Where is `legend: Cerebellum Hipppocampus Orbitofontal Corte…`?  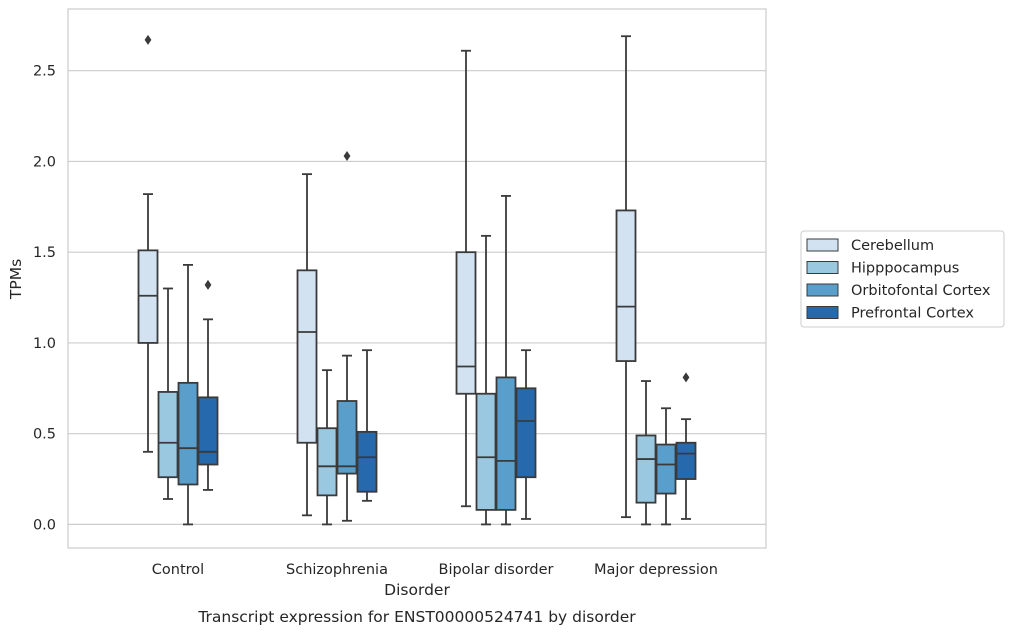
legend: Cerebellum Hipppocampus Orbitofontal Corte… is located at coordinates (902, 279).